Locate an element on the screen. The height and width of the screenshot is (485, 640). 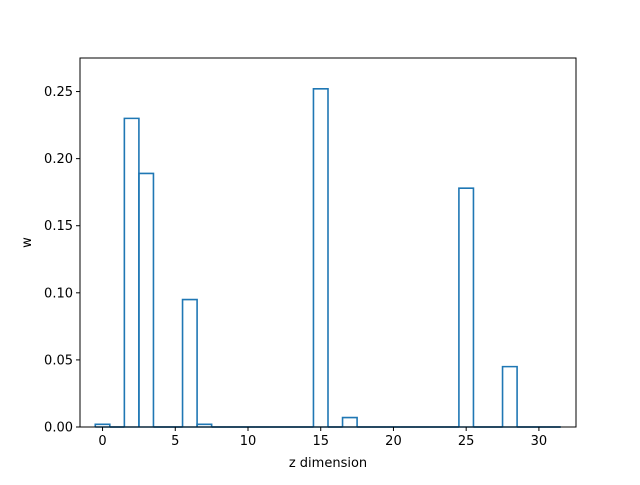
x-tick-label: 20 is located at coordinates (393, 441).